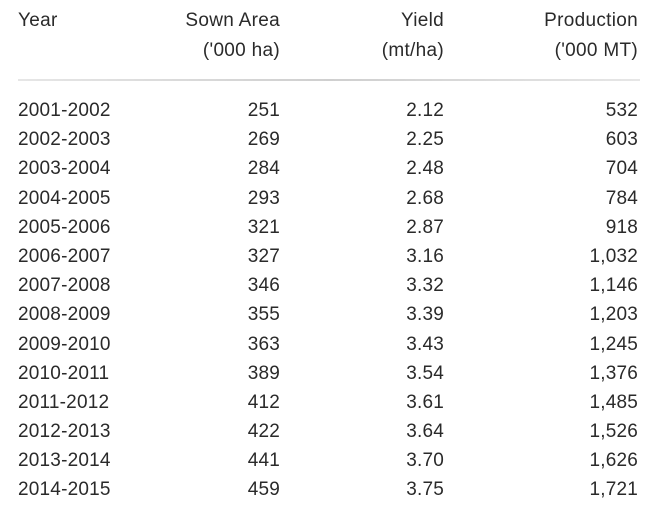  What do you see at coordinates (327, 431) in the screenshot?
I see `table-row: 2012-2013 422 3.64 1,526` at bounding box center [327, 431].